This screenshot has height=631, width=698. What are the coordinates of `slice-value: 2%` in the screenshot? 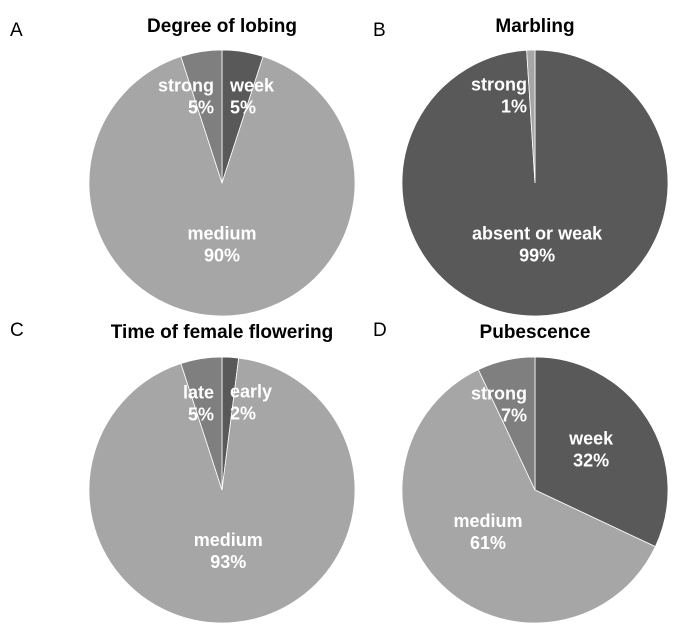 It's located at (243, 414).